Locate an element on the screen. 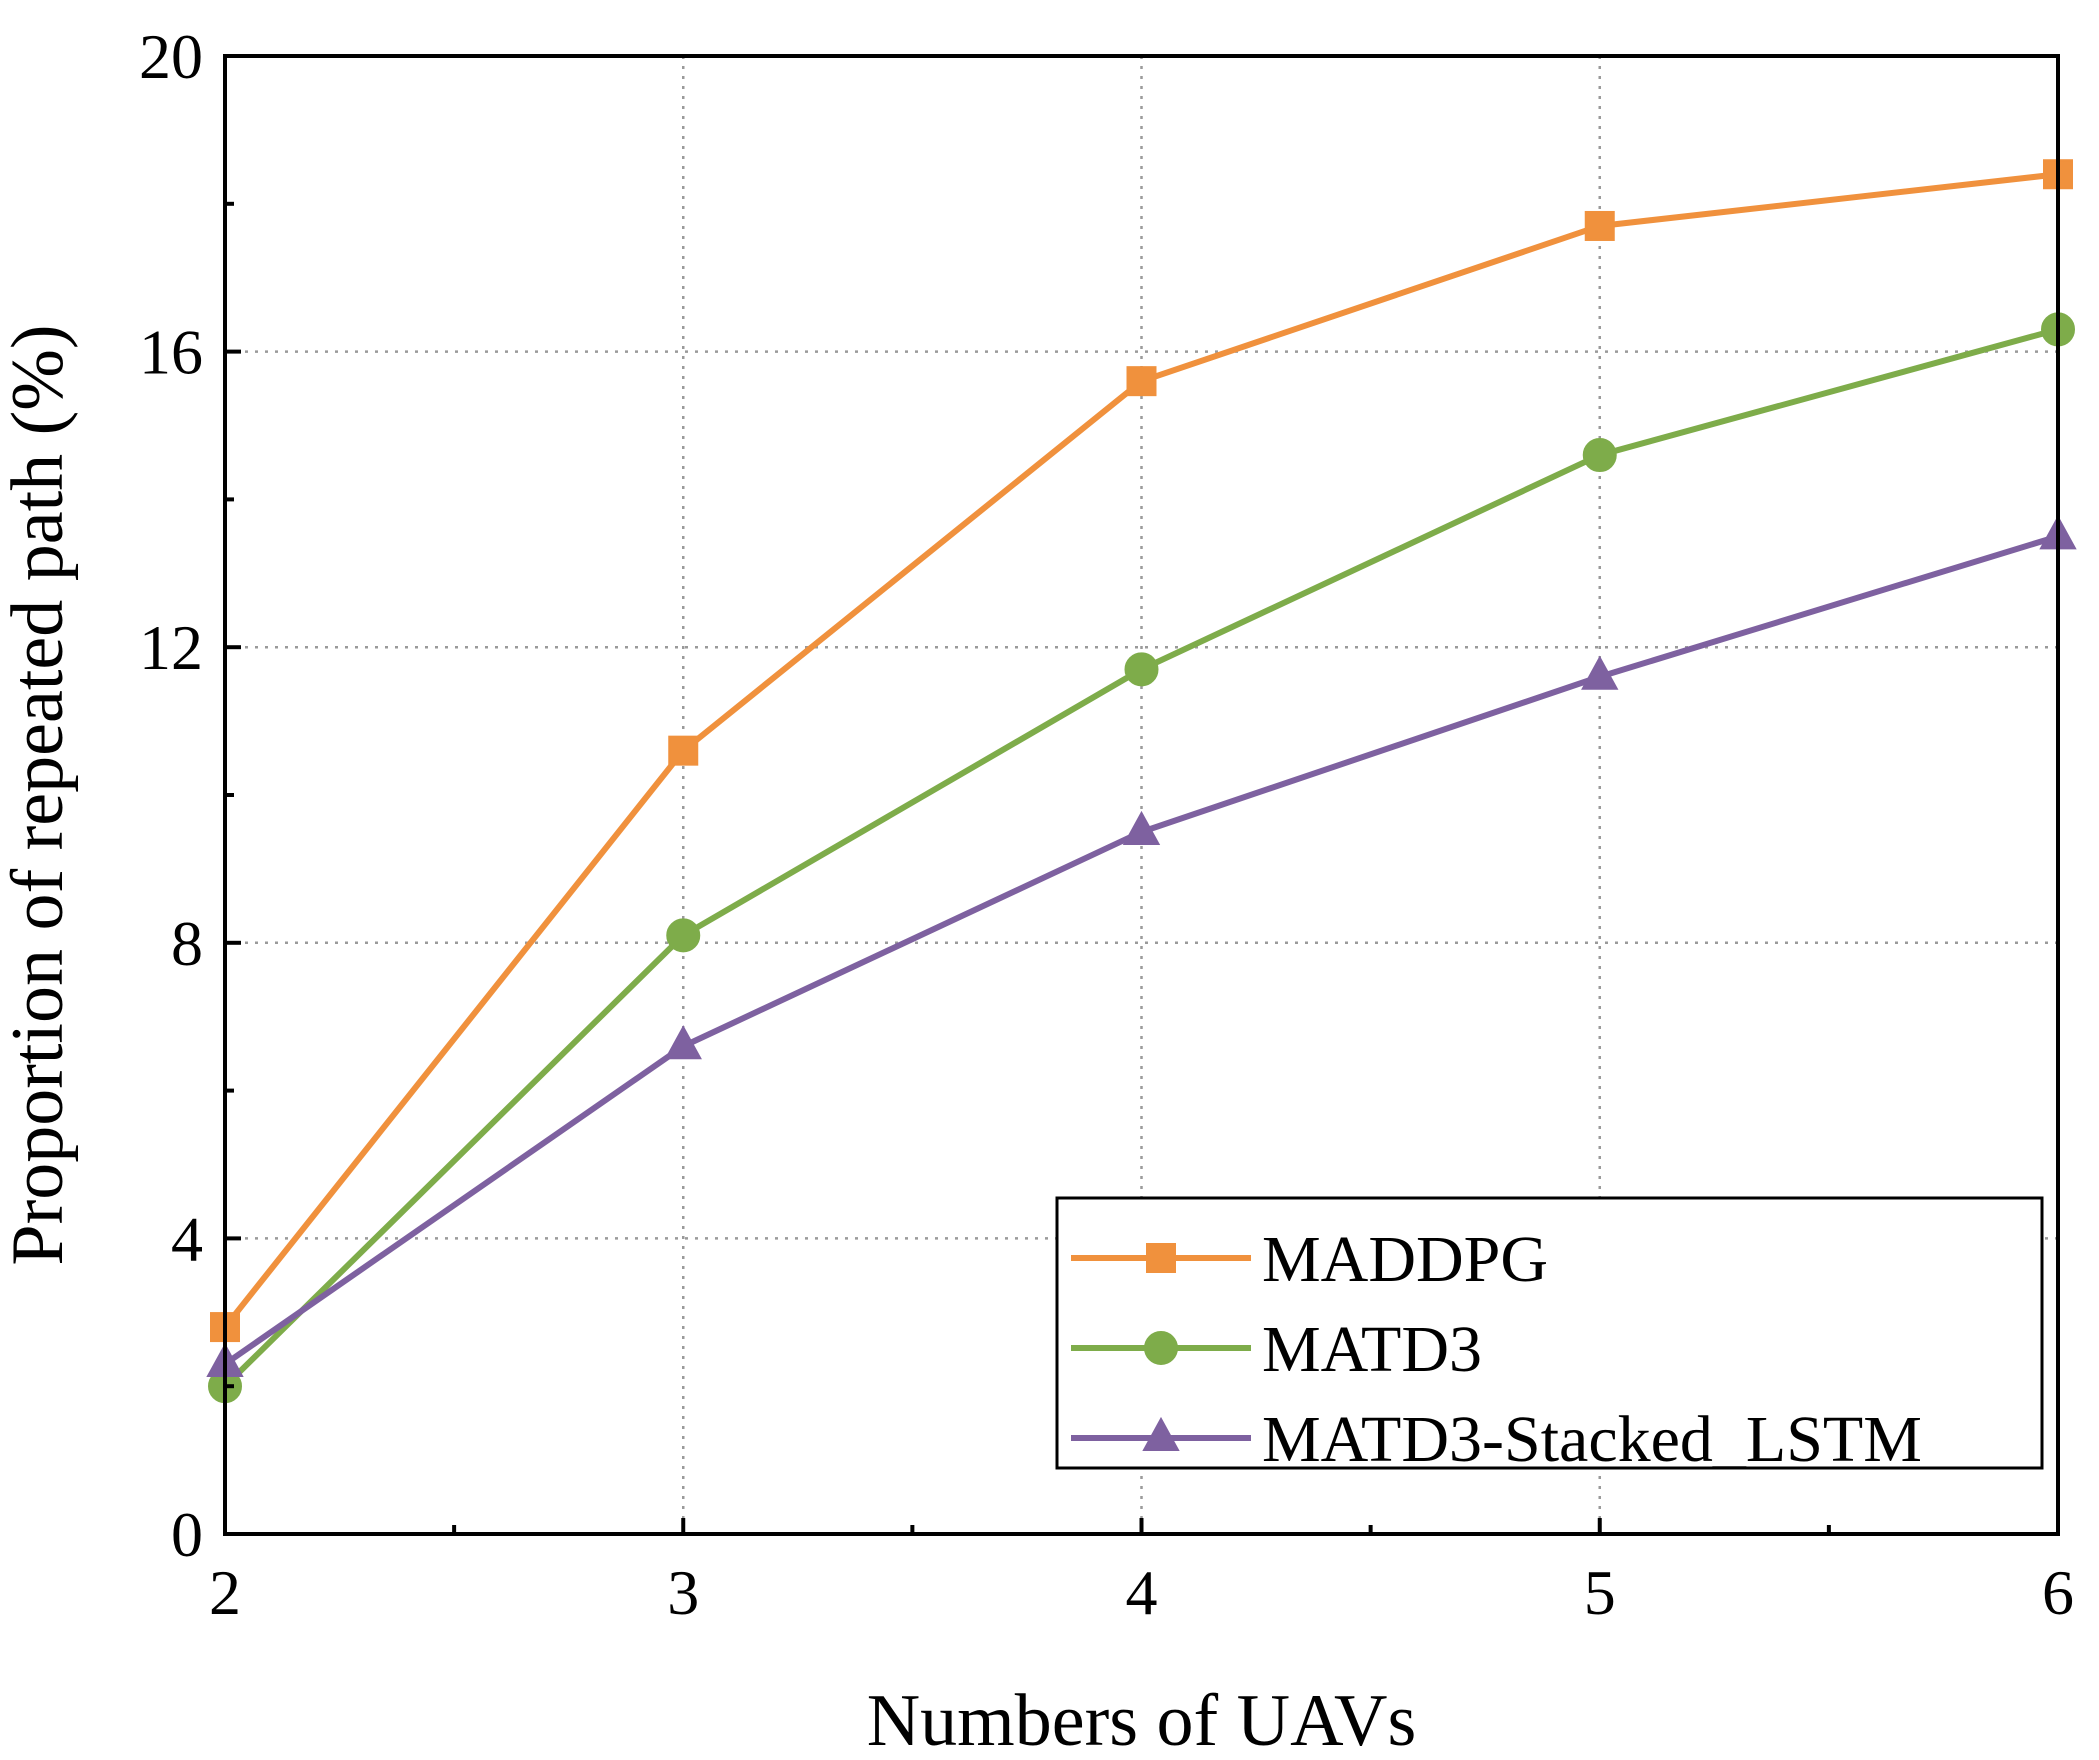  y-tick-label: 0 is located at coordinates (187, 1534).